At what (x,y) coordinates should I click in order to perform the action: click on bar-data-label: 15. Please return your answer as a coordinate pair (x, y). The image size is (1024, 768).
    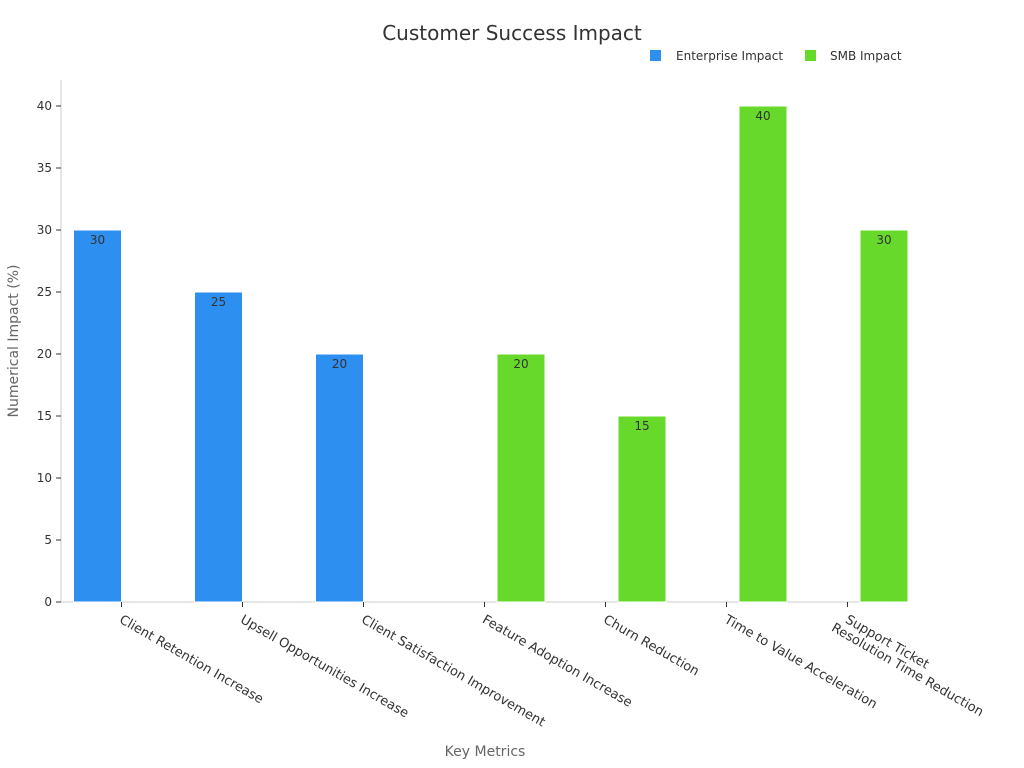
    Looking at the image, I should click on (641, 426).